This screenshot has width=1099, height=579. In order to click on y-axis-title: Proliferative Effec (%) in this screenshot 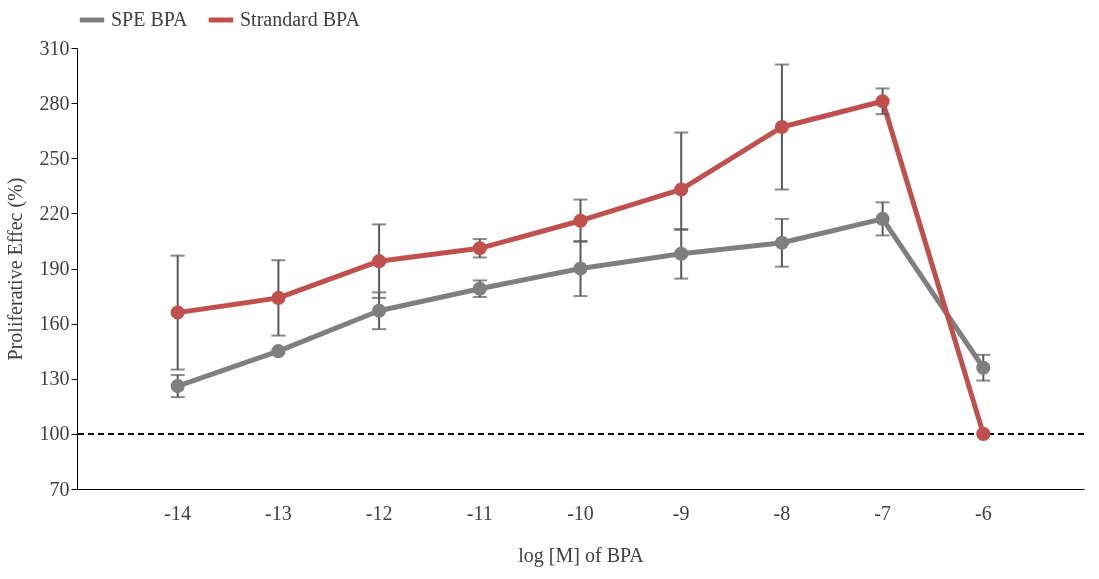, I will do `click(15, 269)`.